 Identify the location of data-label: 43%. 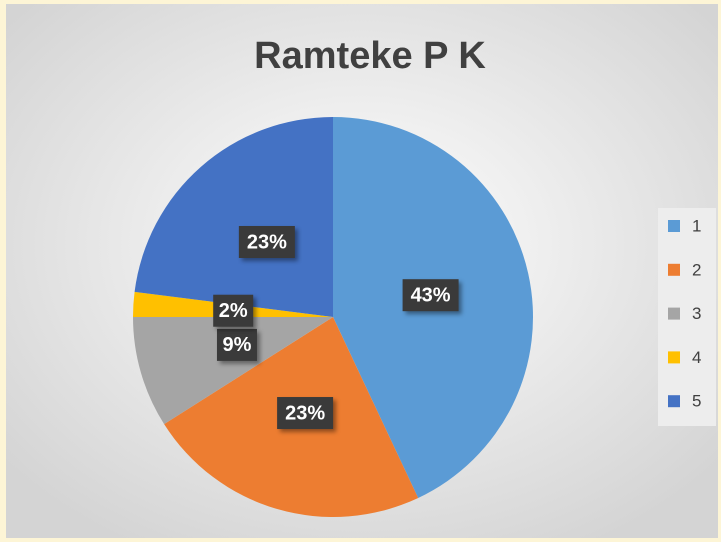
(430, 295).